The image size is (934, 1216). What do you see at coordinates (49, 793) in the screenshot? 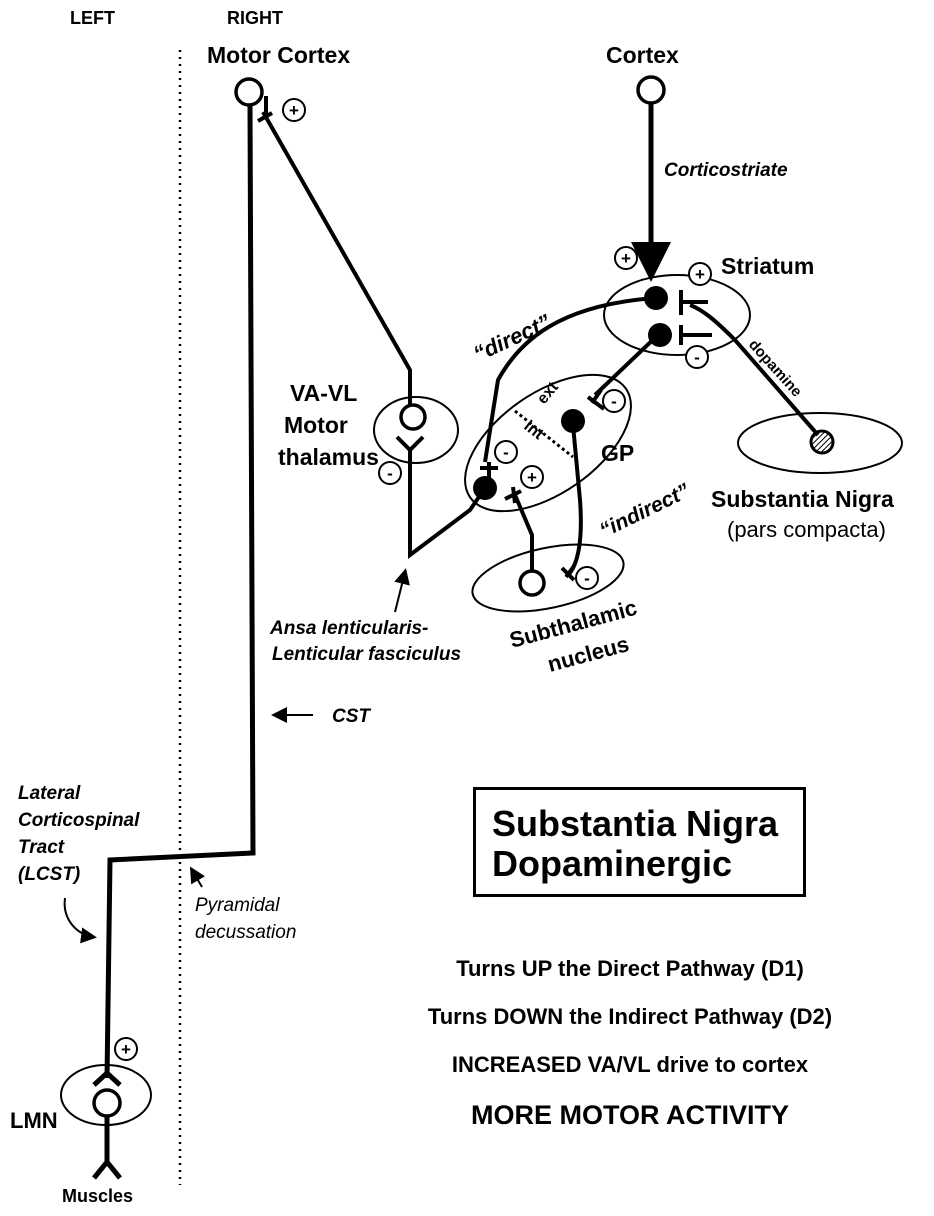
I see `lcst-label-line1: Lateral` at bounding box center [49, 793].